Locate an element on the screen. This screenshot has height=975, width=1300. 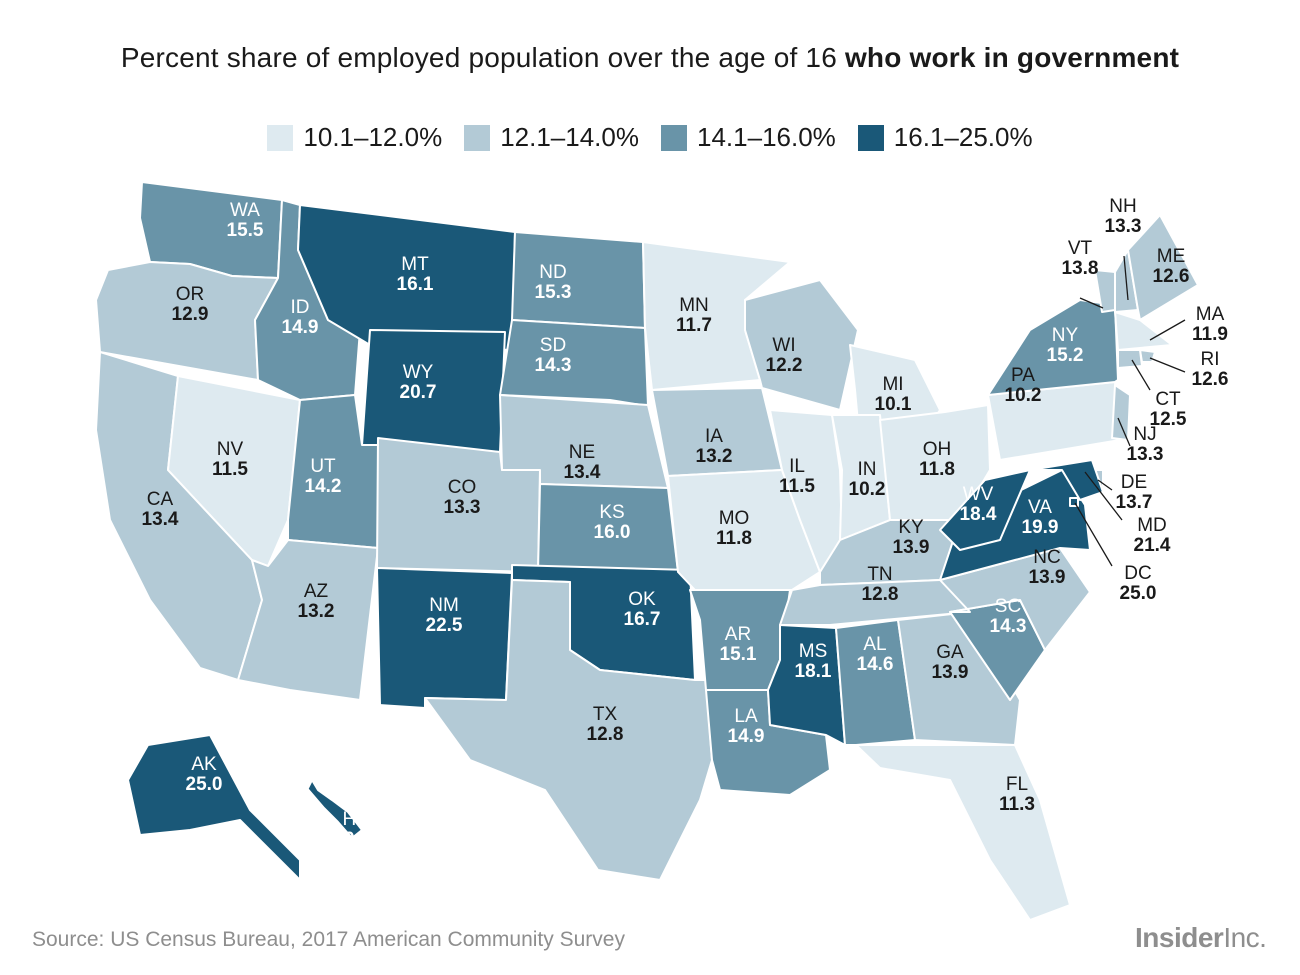
state-label-ar: AR 15.1 is located at coordinates (738, 644).